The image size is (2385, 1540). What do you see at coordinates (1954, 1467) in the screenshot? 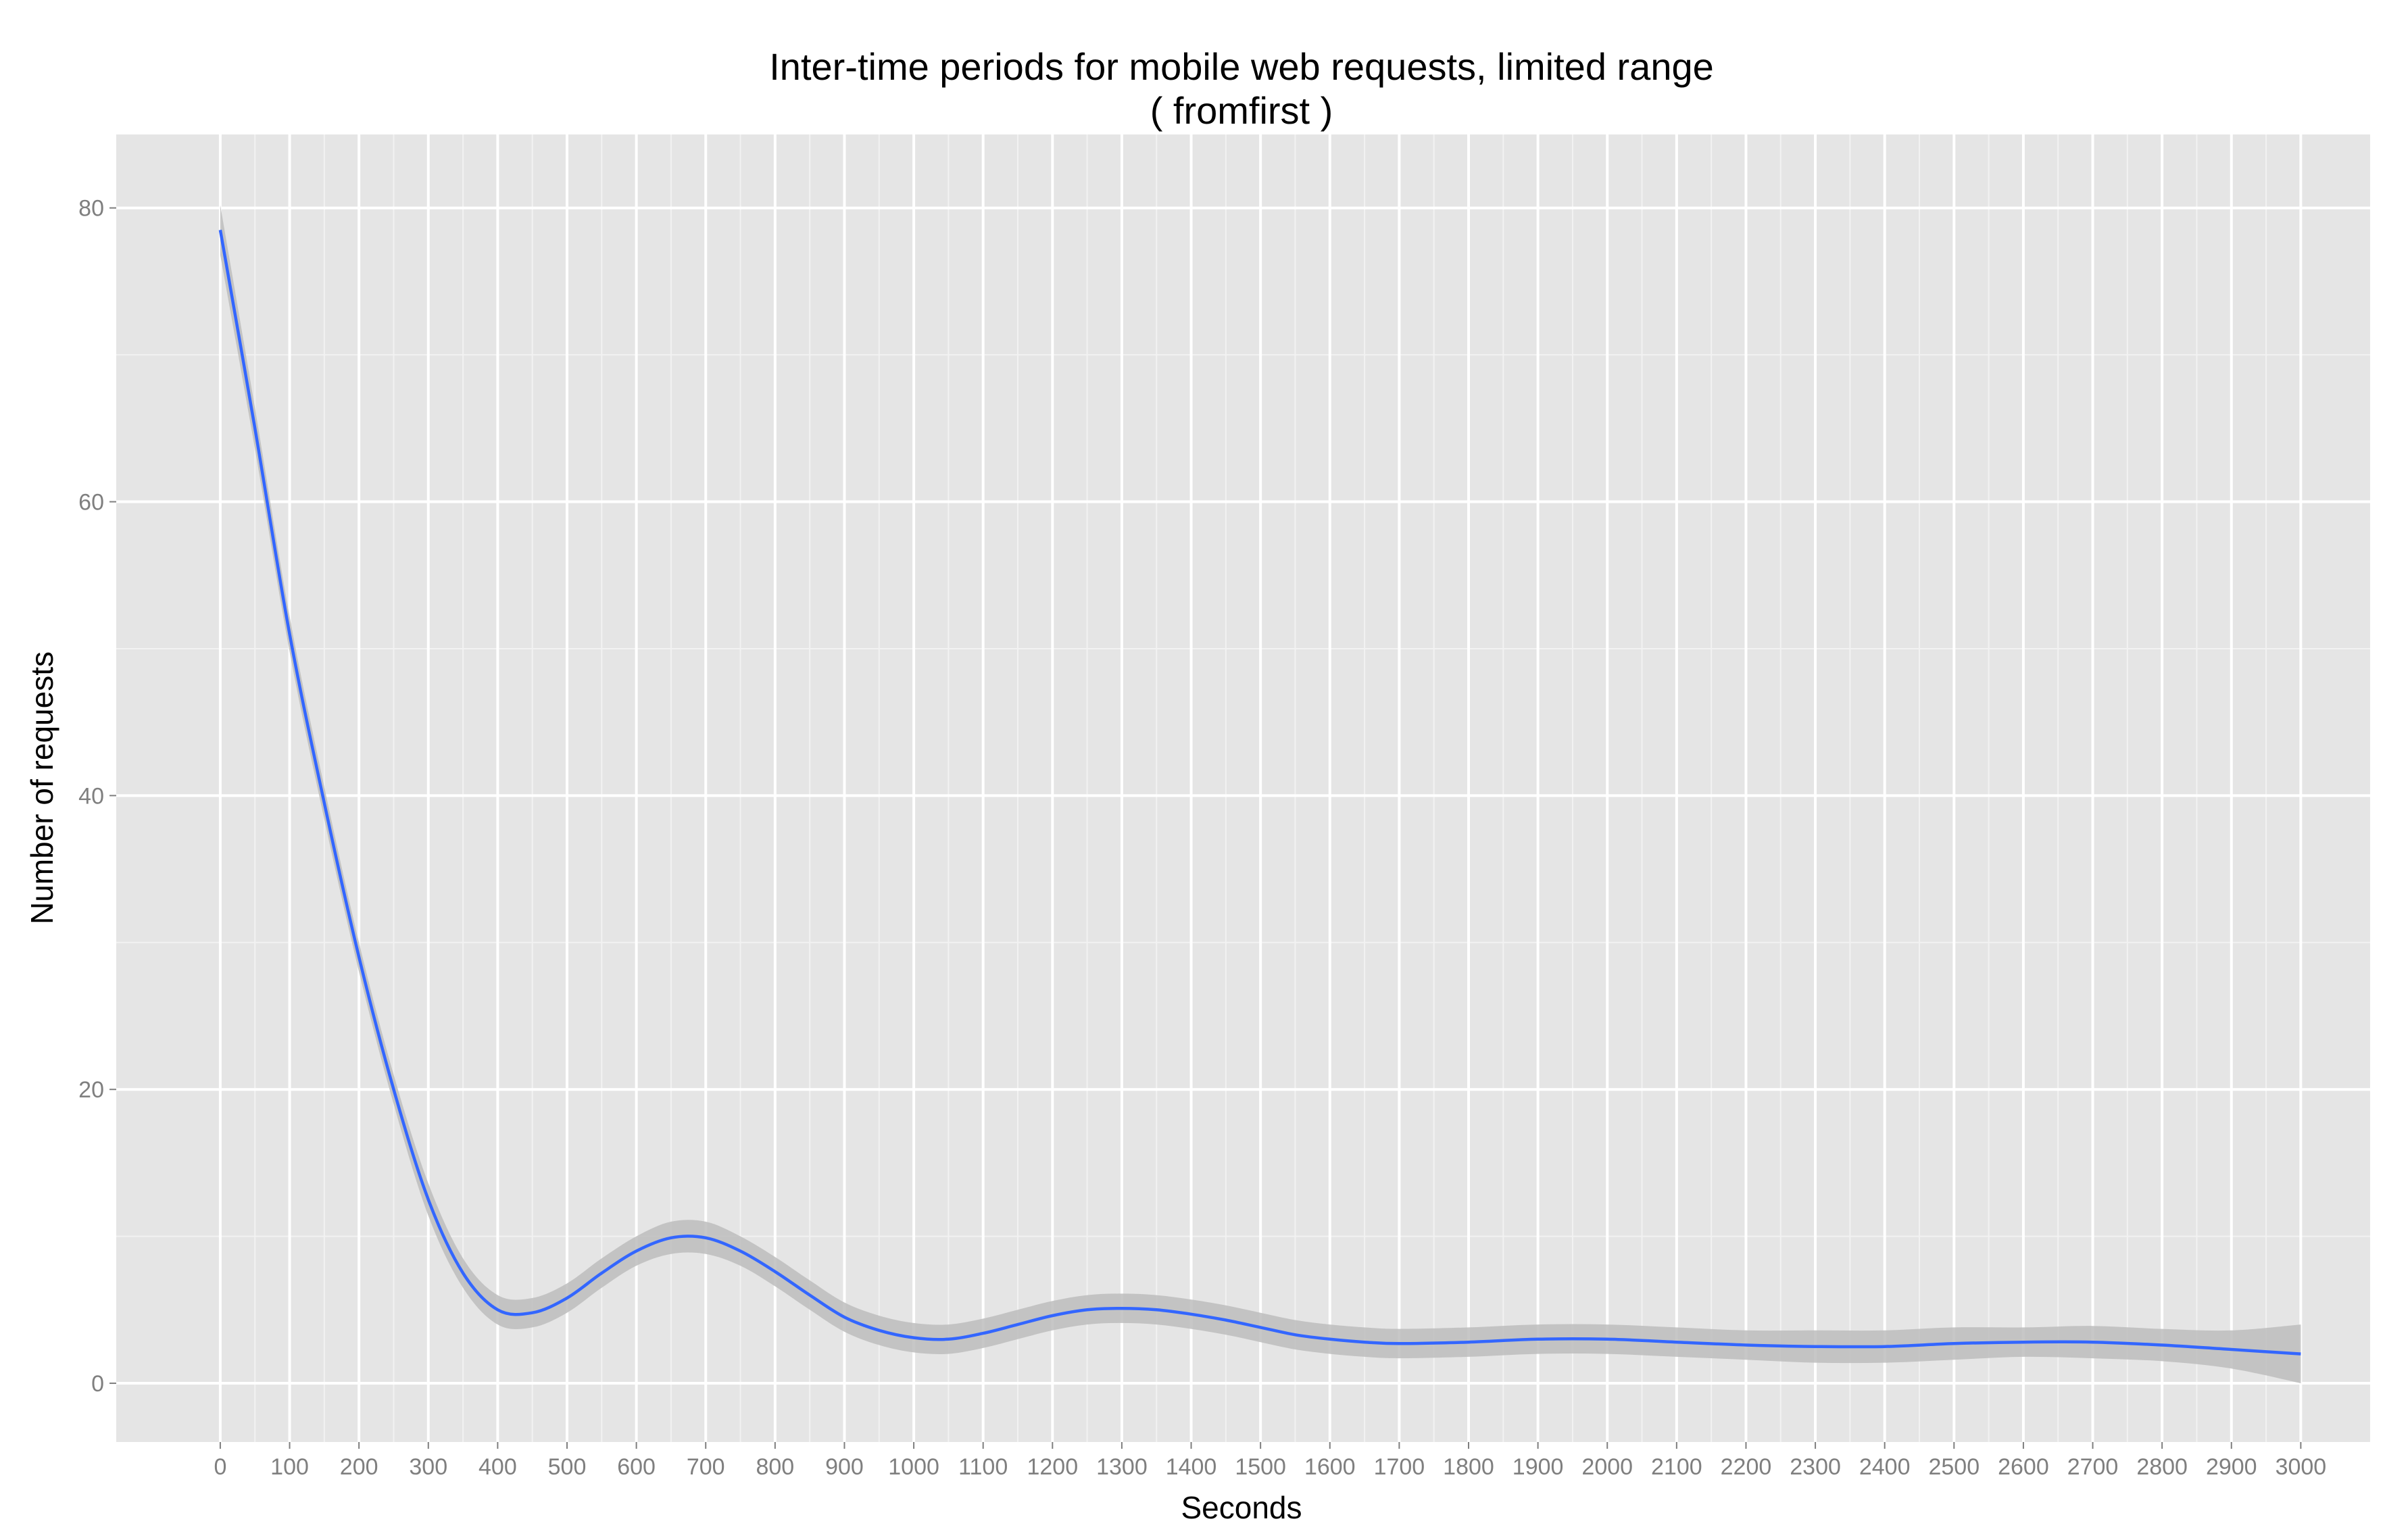
I see `x-tick-label: 2500` at bounding box center [1954, 1467].